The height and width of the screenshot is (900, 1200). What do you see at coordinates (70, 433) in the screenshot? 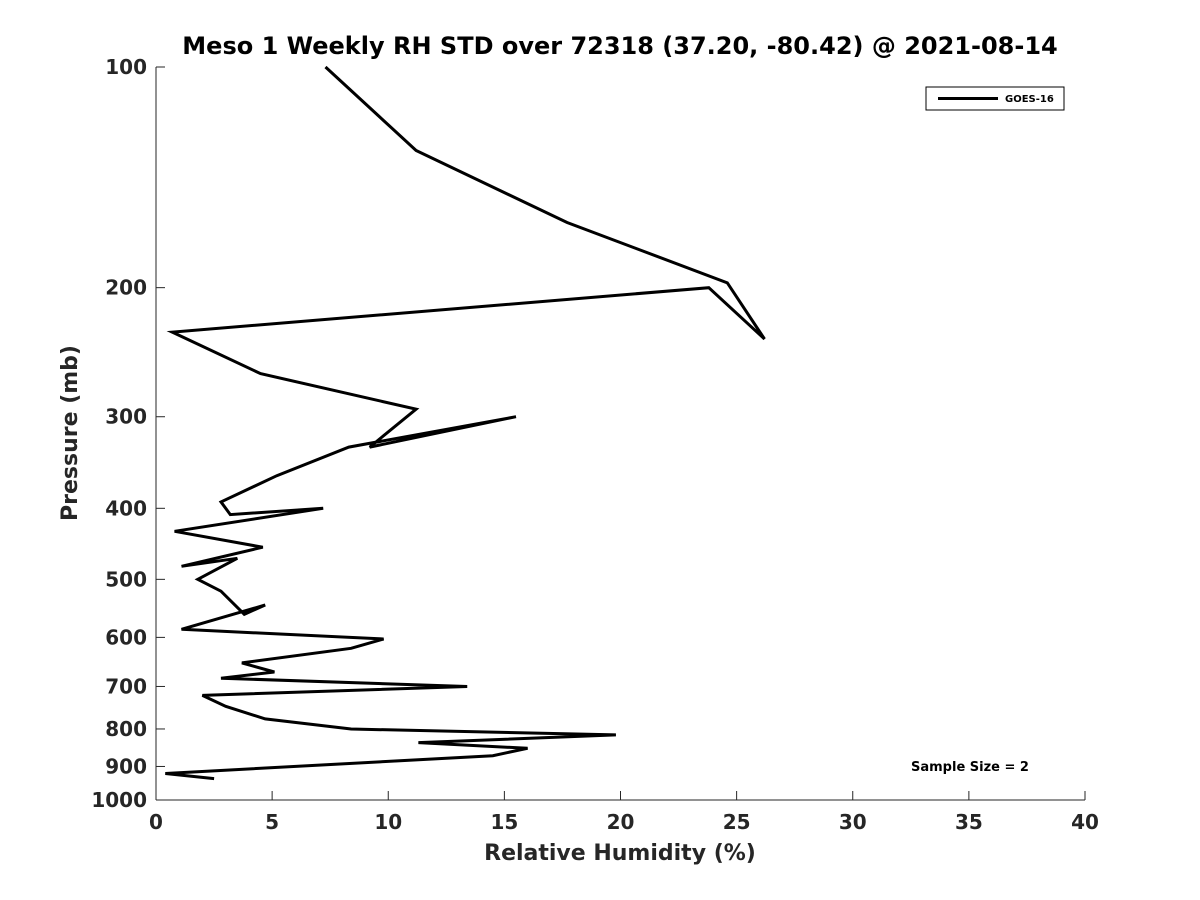
I see `y-axis-label: Pressure (mb)` at bounding box center [70, 433].